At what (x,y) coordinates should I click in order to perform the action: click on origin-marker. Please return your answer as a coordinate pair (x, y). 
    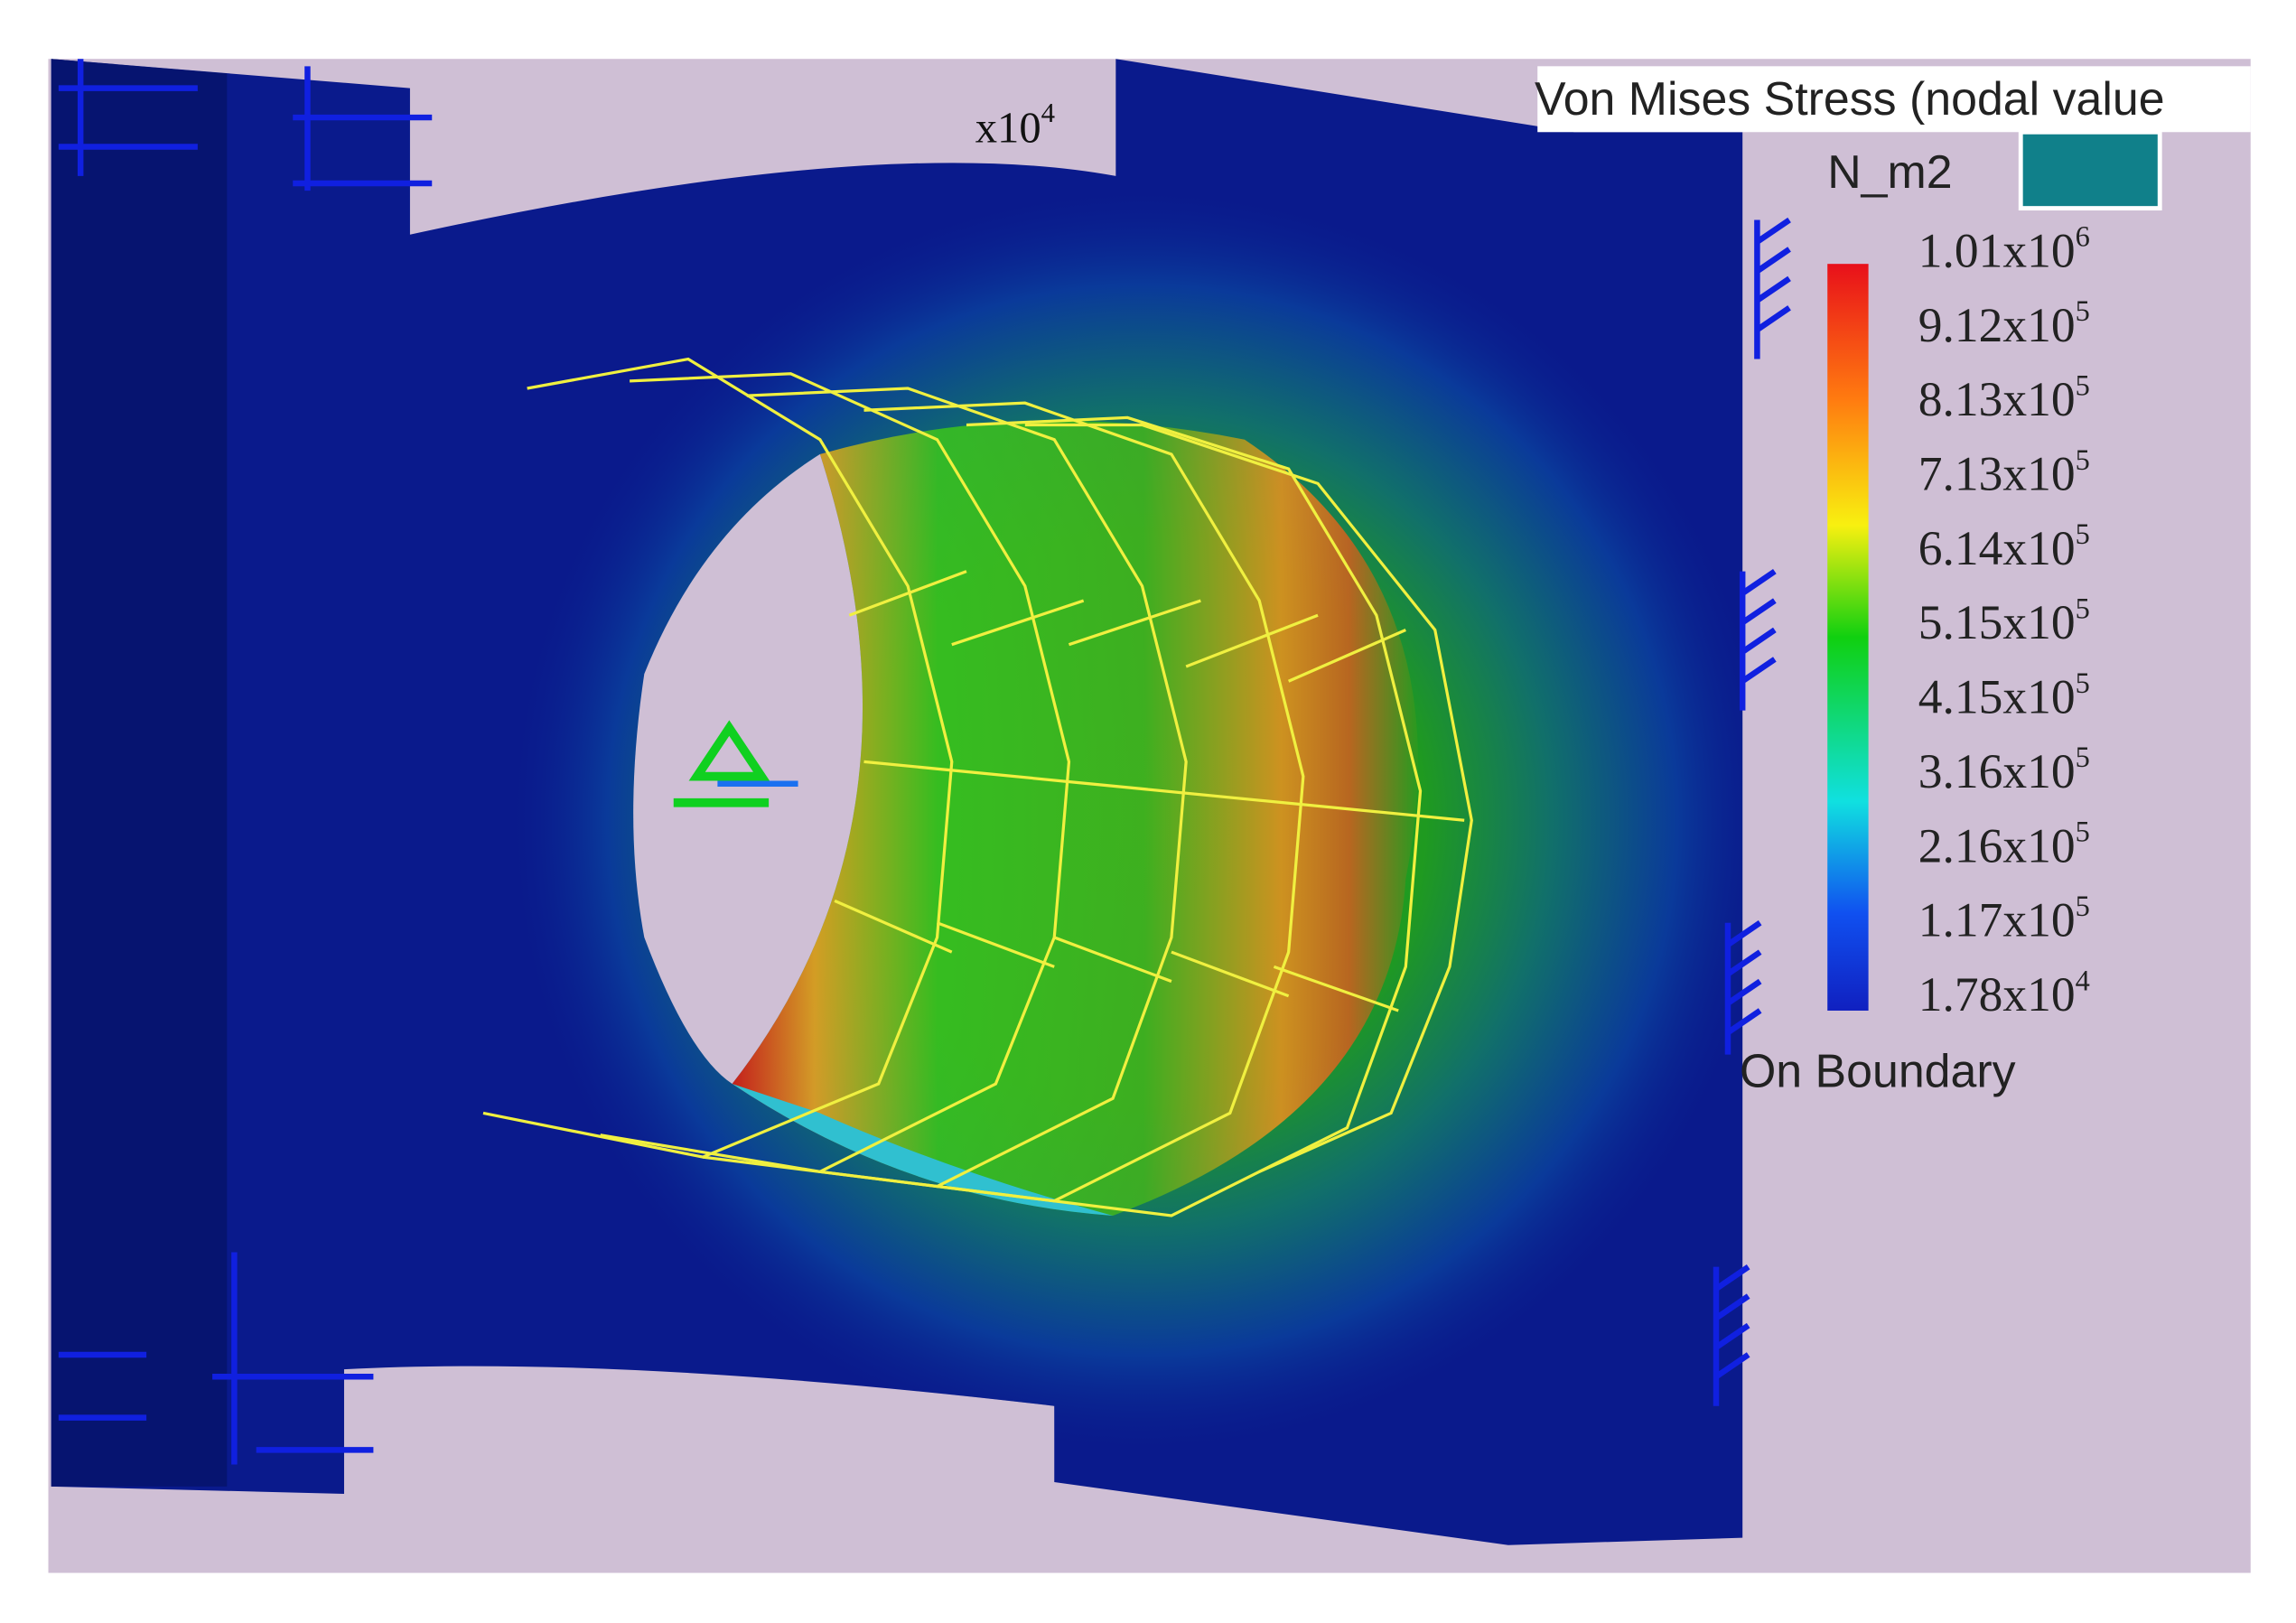
    Looking at the image, I should click on (721, 764).